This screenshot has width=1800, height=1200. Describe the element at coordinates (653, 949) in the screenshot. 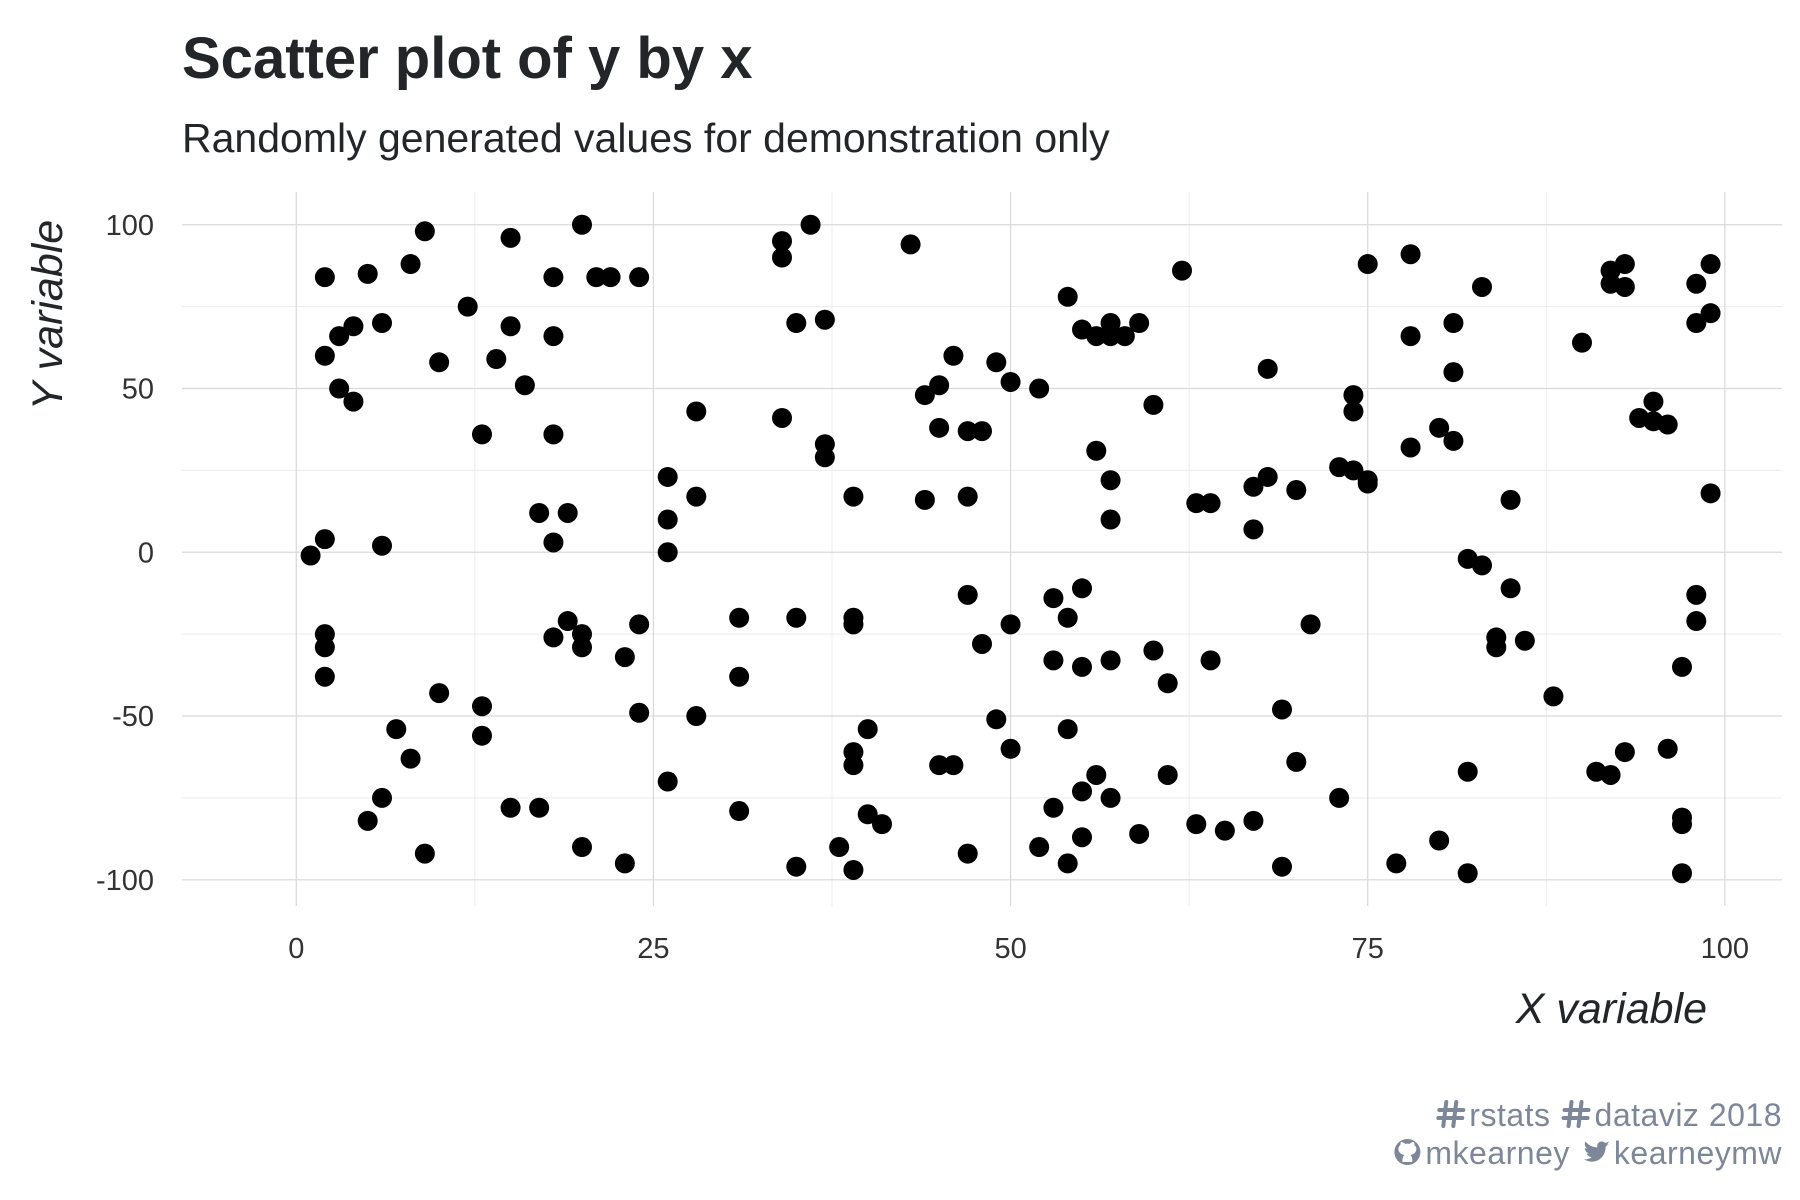

I see `x-tick-label: 25` at that location.